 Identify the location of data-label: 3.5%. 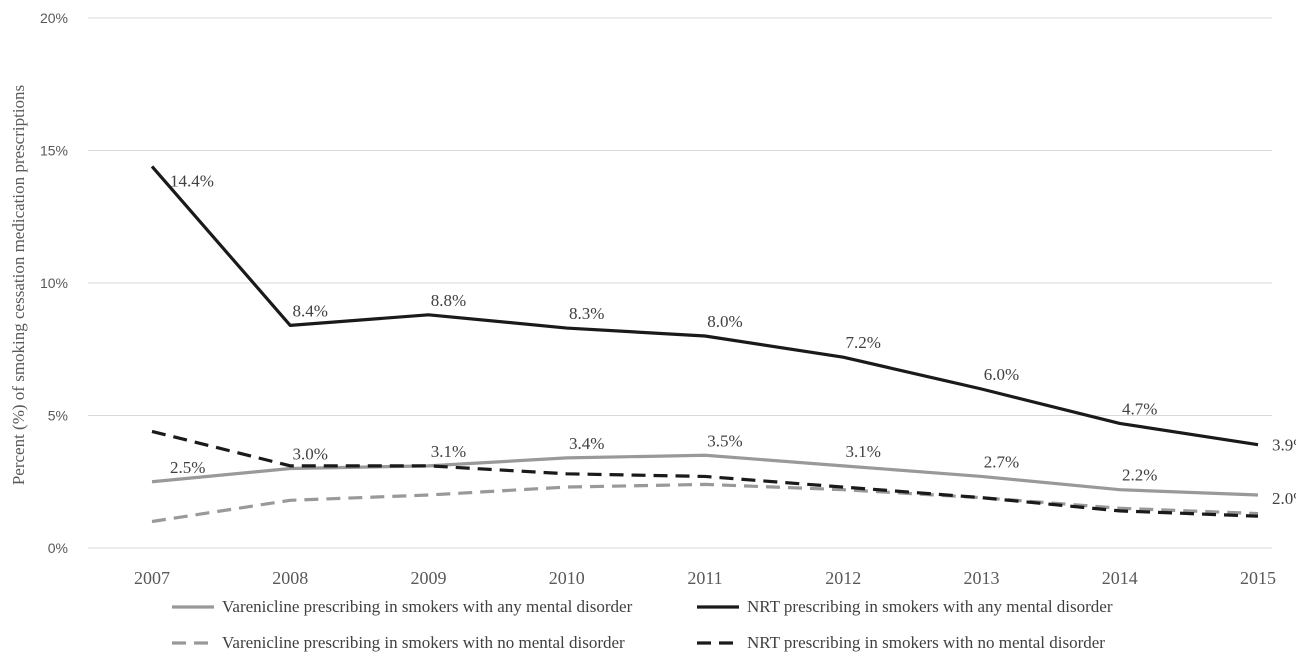
(724, 440).